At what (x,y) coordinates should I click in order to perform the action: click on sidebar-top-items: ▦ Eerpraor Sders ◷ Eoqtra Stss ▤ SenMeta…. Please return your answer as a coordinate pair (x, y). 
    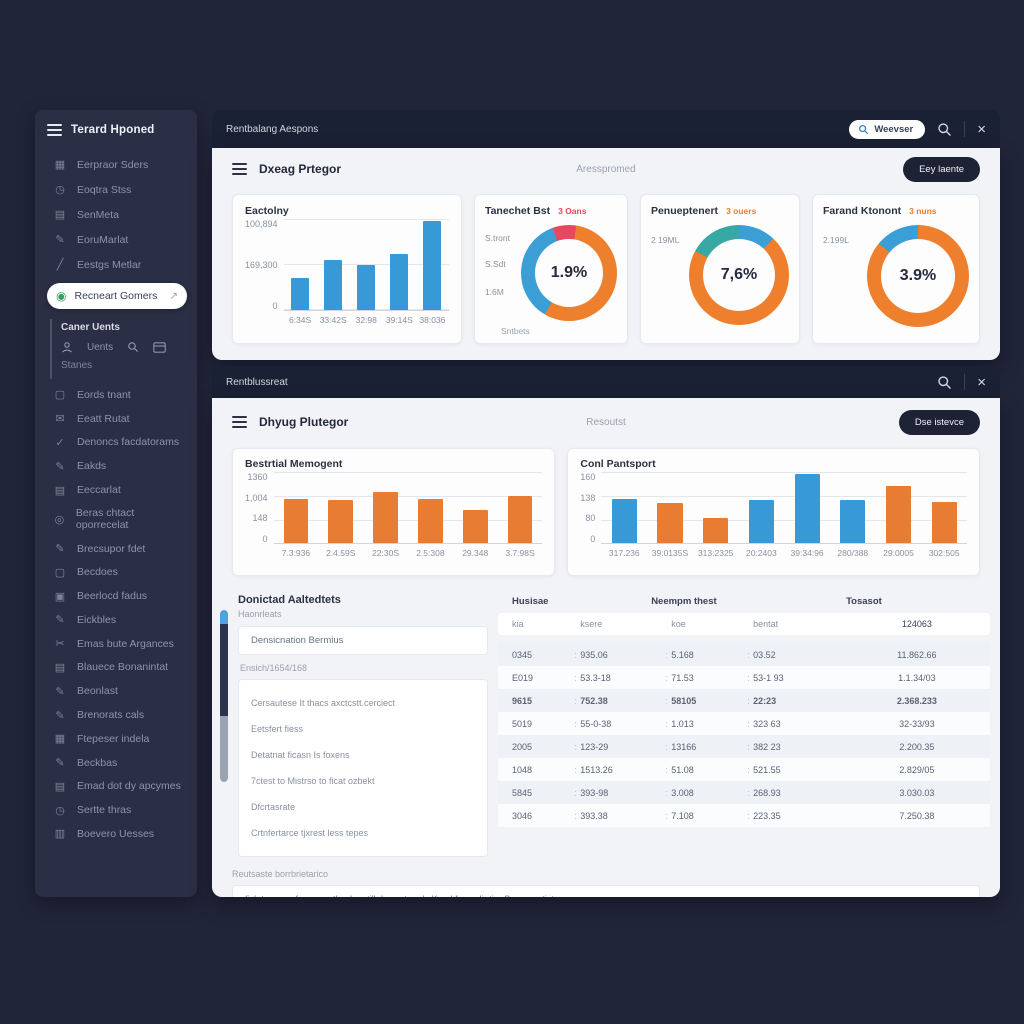
    Looking at the image, I should click on (117, 214).